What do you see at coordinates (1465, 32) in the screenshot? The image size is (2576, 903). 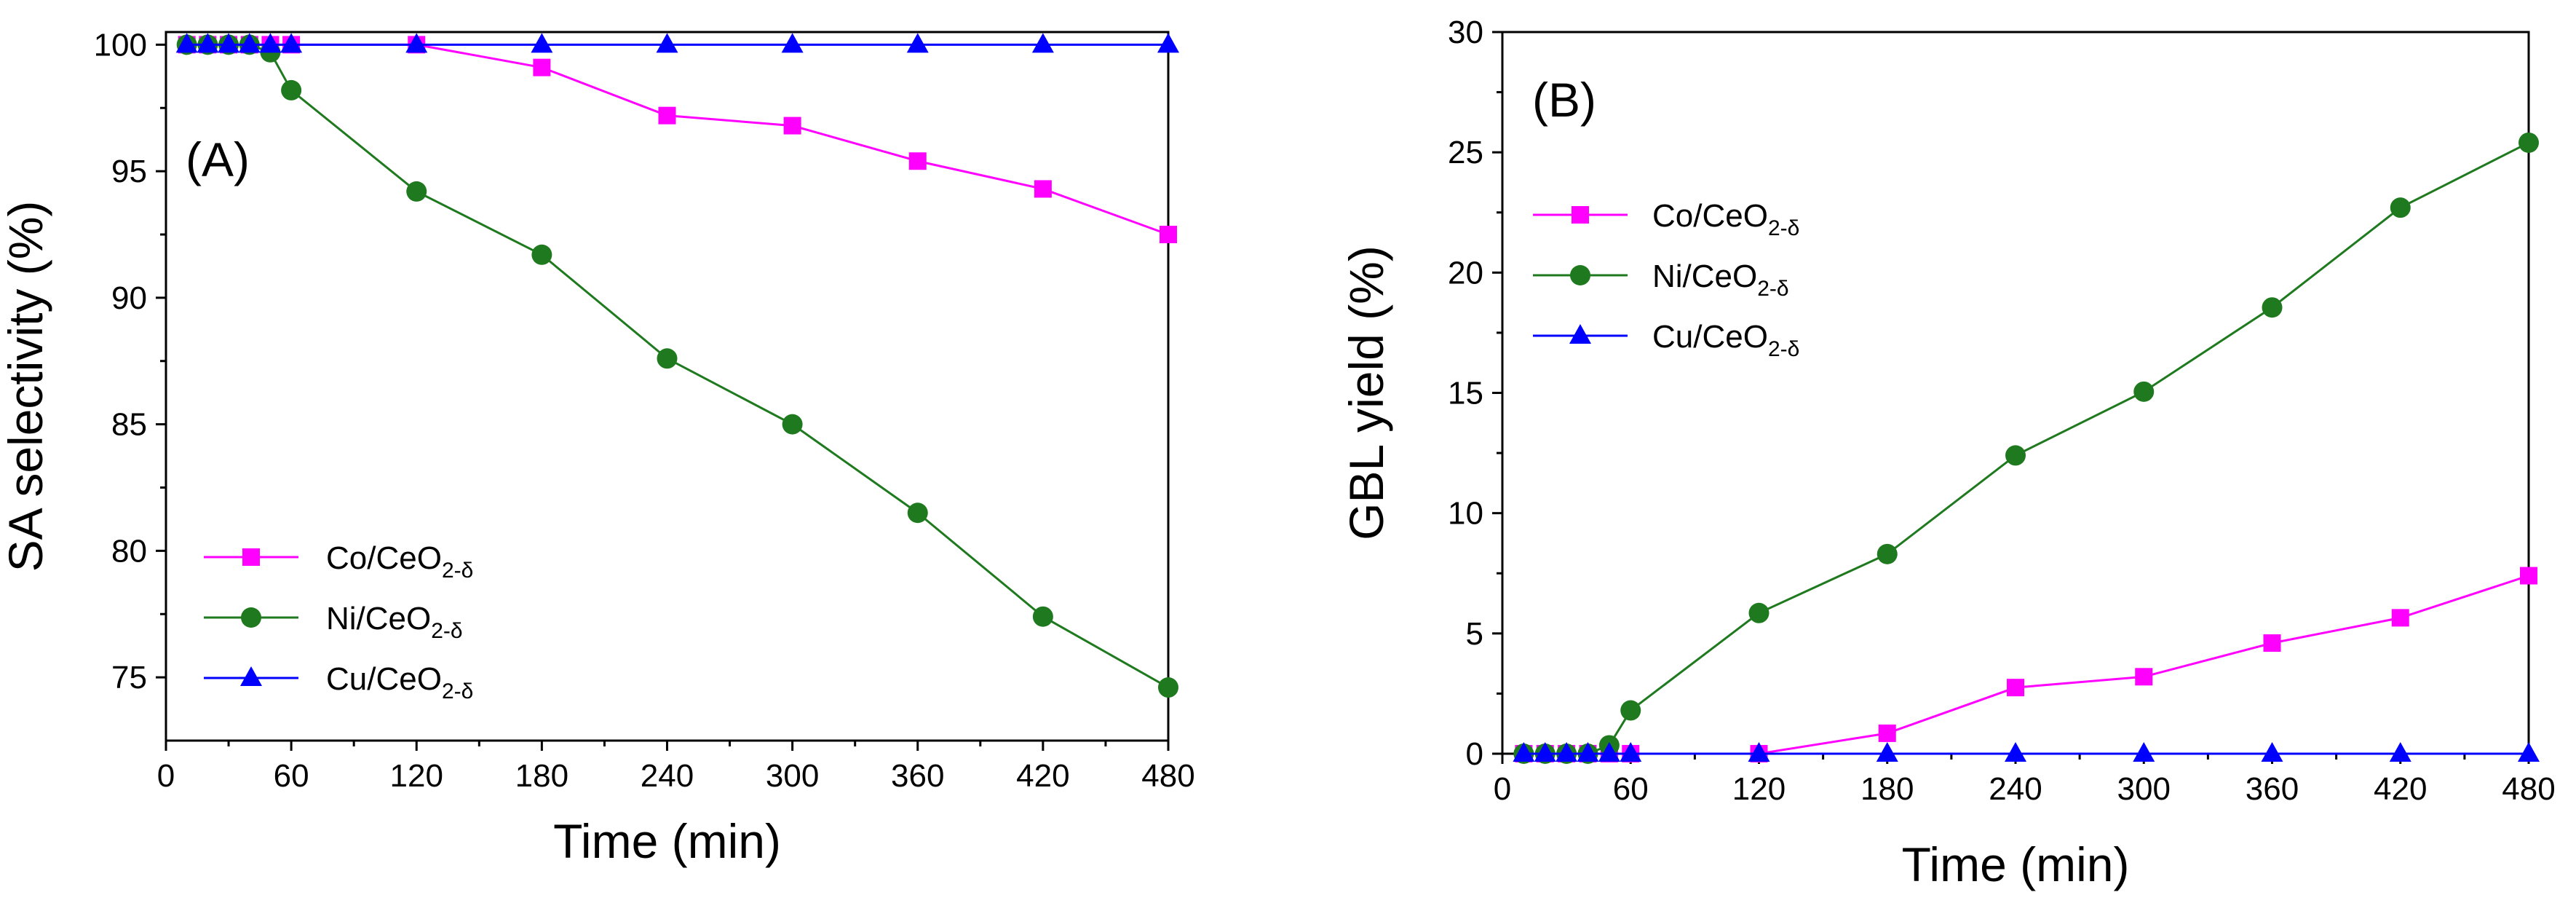 I see `y-tick-label: 30` at bounding box center [1465, 32].